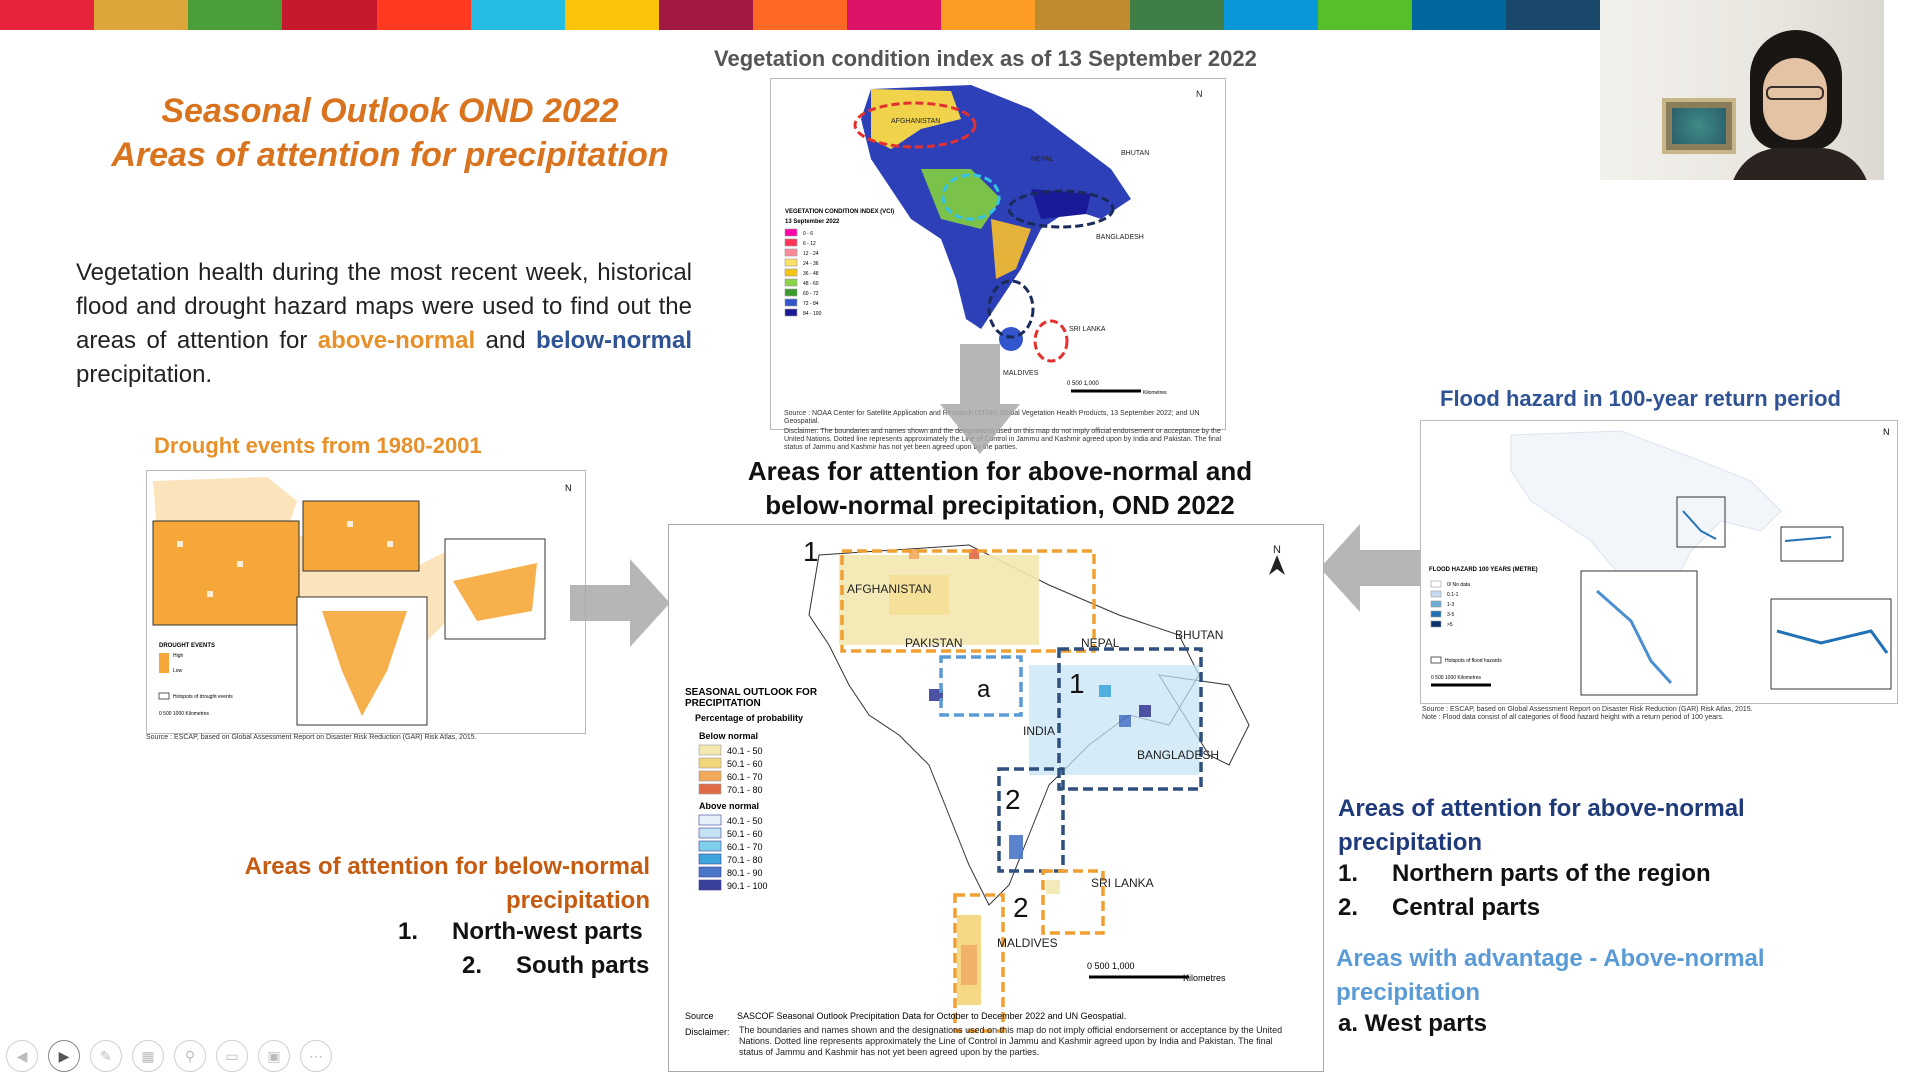 The image size is (1920, 1080). What do you see at coordinates (390, 111) in the screenshot?
I see `slide-title-line1: Seasonal Outlook OND 2022` at bounding box center [390, 111].